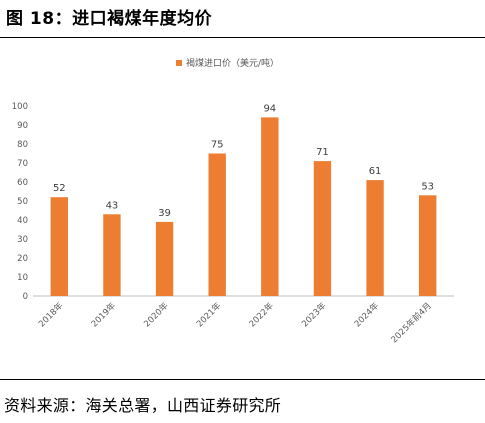 Image resolution: width=485 pixels, height=423 pixels. I want to click on y-axis-ticks: 0 10 20 30 40 50 60 70 80 90 100, so click(20, 202).